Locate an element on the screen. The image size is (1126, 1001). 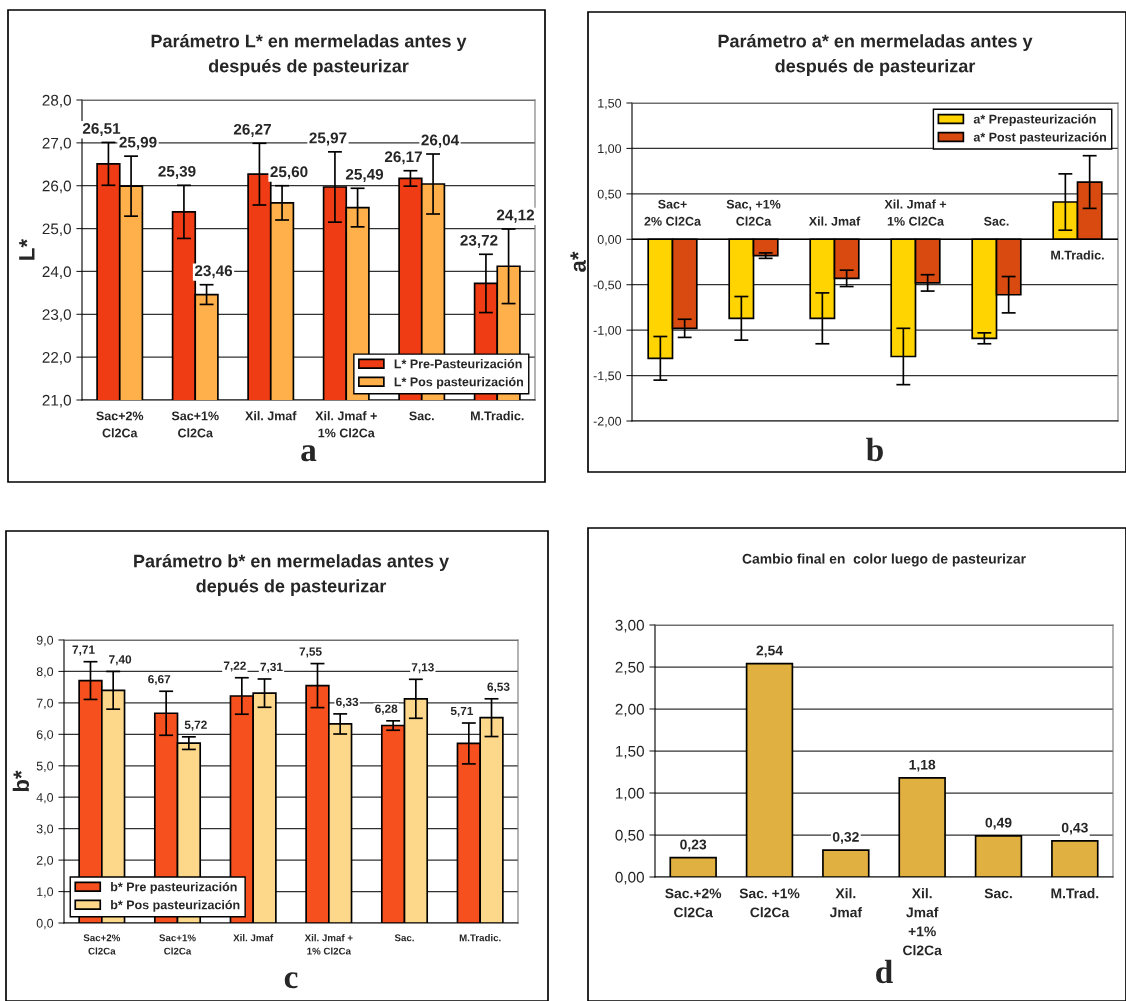
y-axis-title: a* is located at coordinates (578, 261).